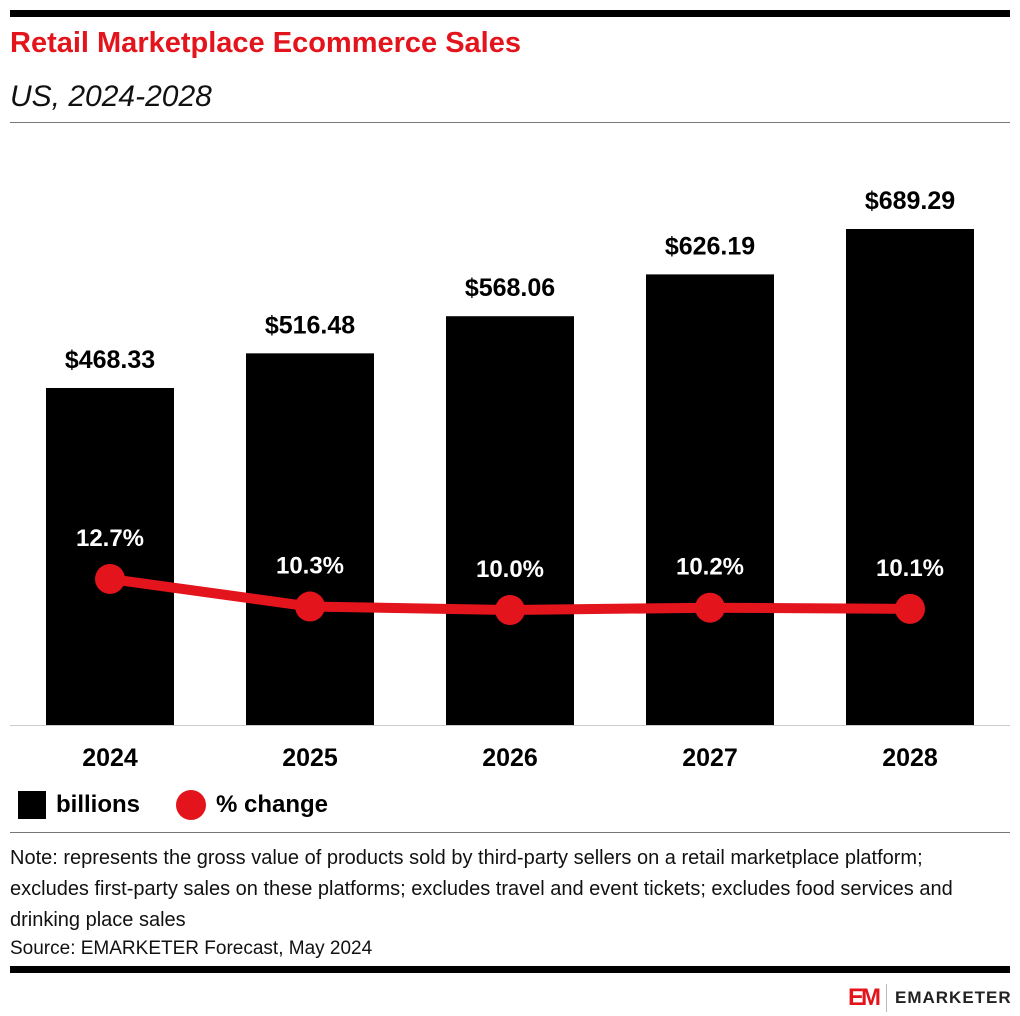 This screenshot has width=1020, height=1016. Describe the element at coordinates (910, 568) in the screenshot. I see `line-value-label: 10.1%` at that location.